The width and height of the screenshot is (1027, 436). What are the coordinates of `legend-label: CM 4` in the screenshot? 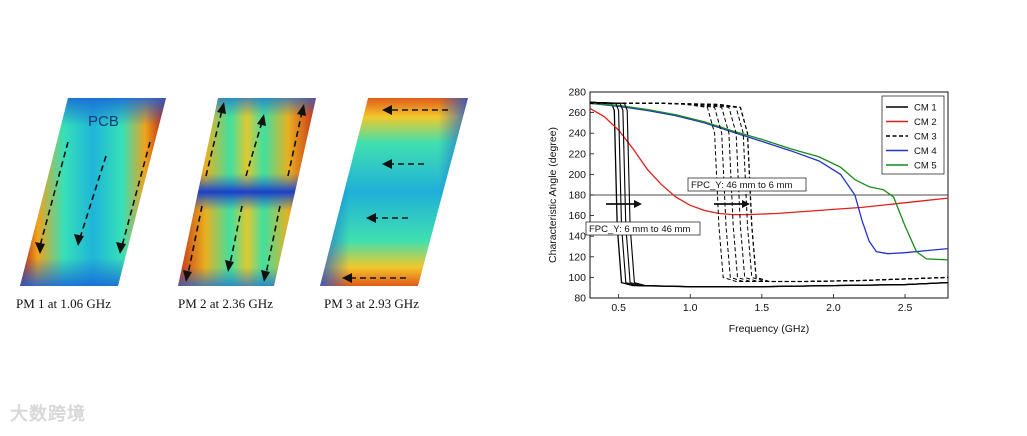 It's located at (925, 151).